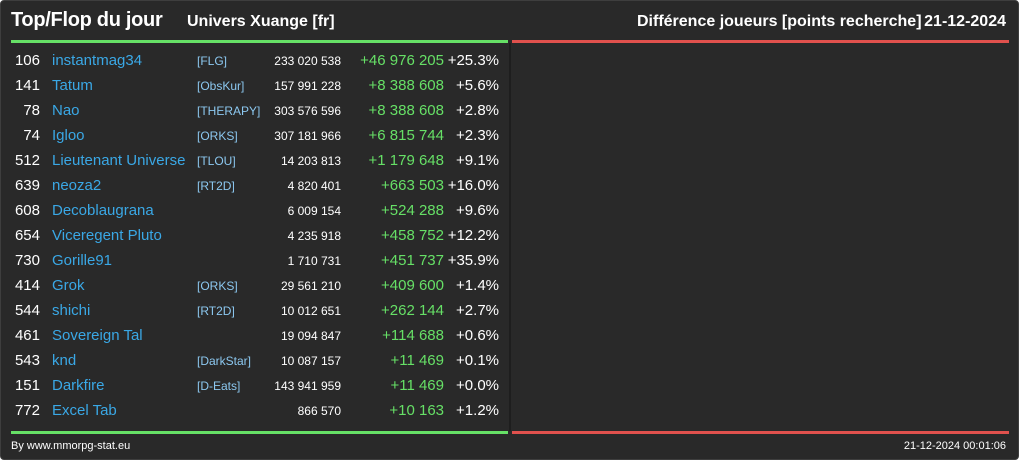 Image resolution: width=1019 pixels, height=460 pixels. I want to click on alliance-tag-link: [ObsKur], so click(221, 86).